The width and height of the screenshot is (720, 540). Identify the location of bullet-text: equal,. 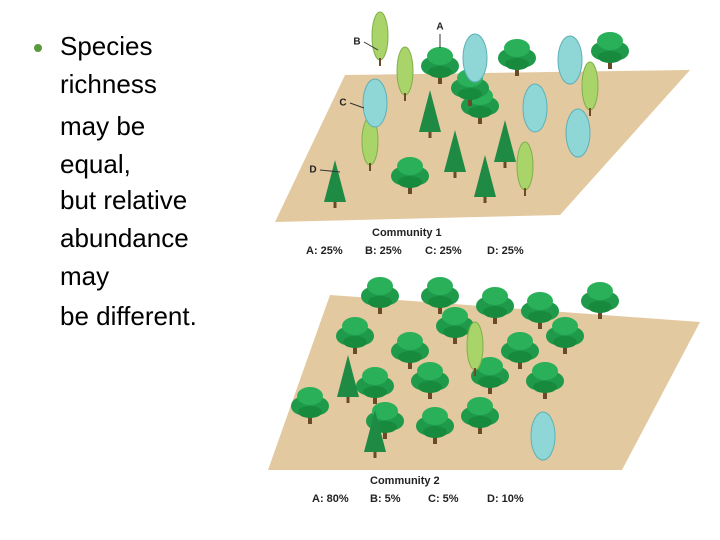
(95, 164).